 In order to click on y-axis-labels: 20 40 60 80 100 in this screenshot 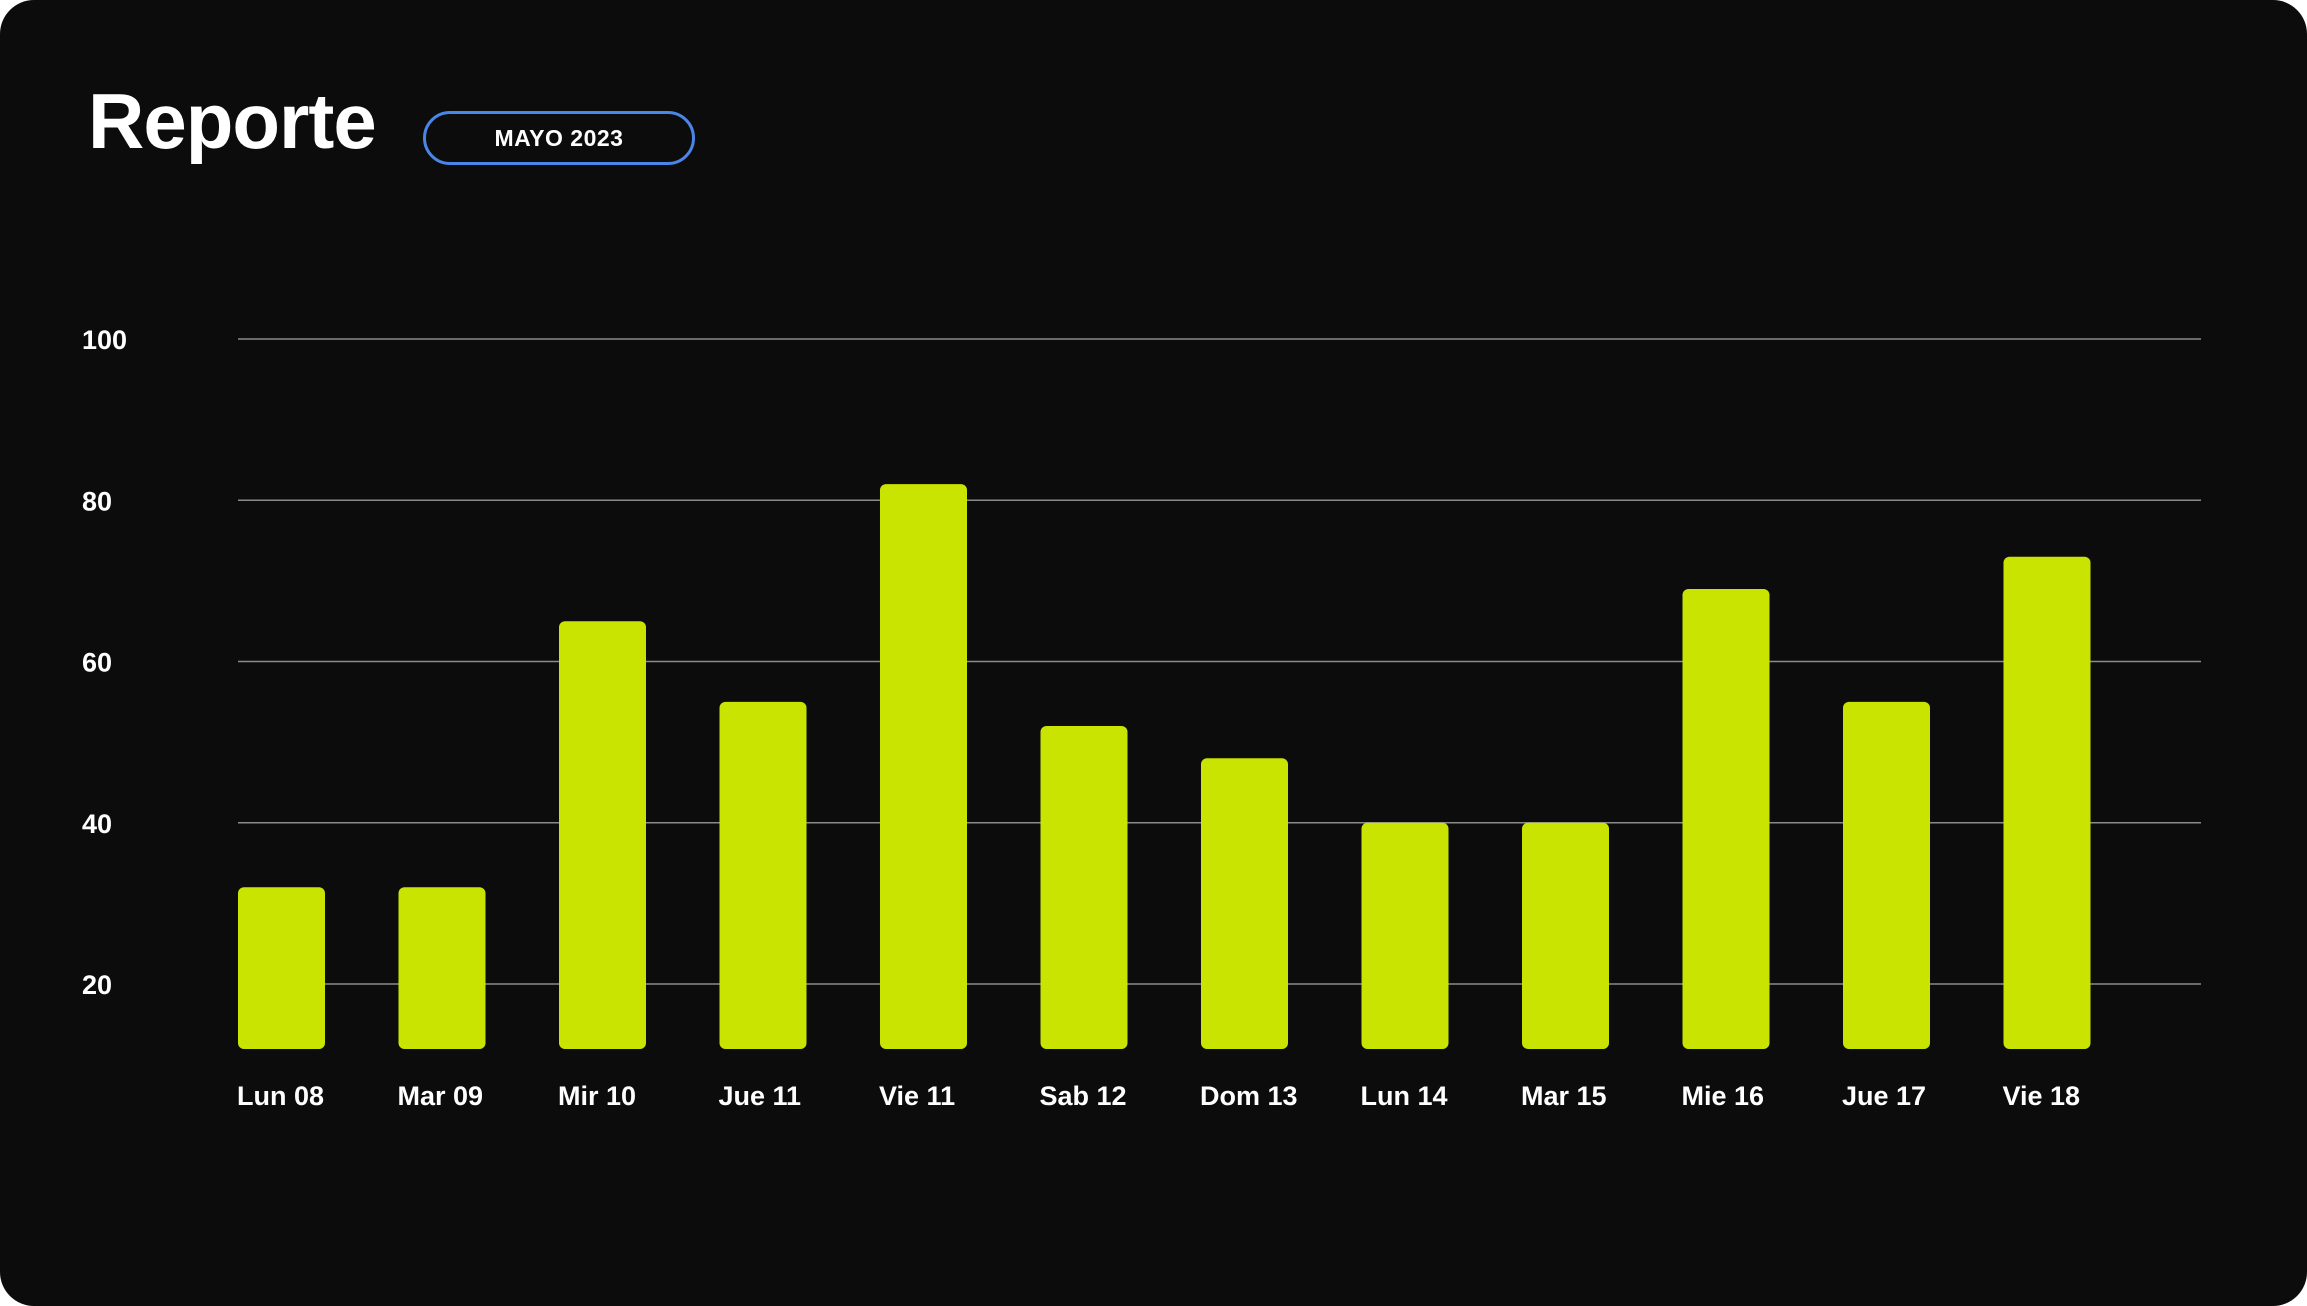, I will do `click(104, 662)`.